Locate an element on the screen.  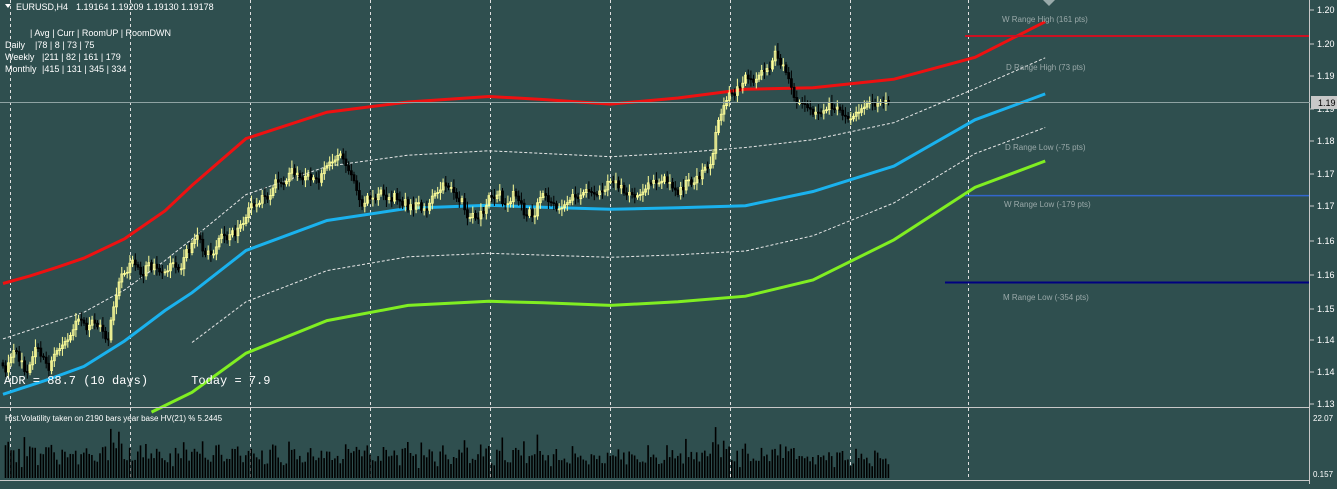
price-axis-label: 1.16 is located at coordinates (1326, 241).